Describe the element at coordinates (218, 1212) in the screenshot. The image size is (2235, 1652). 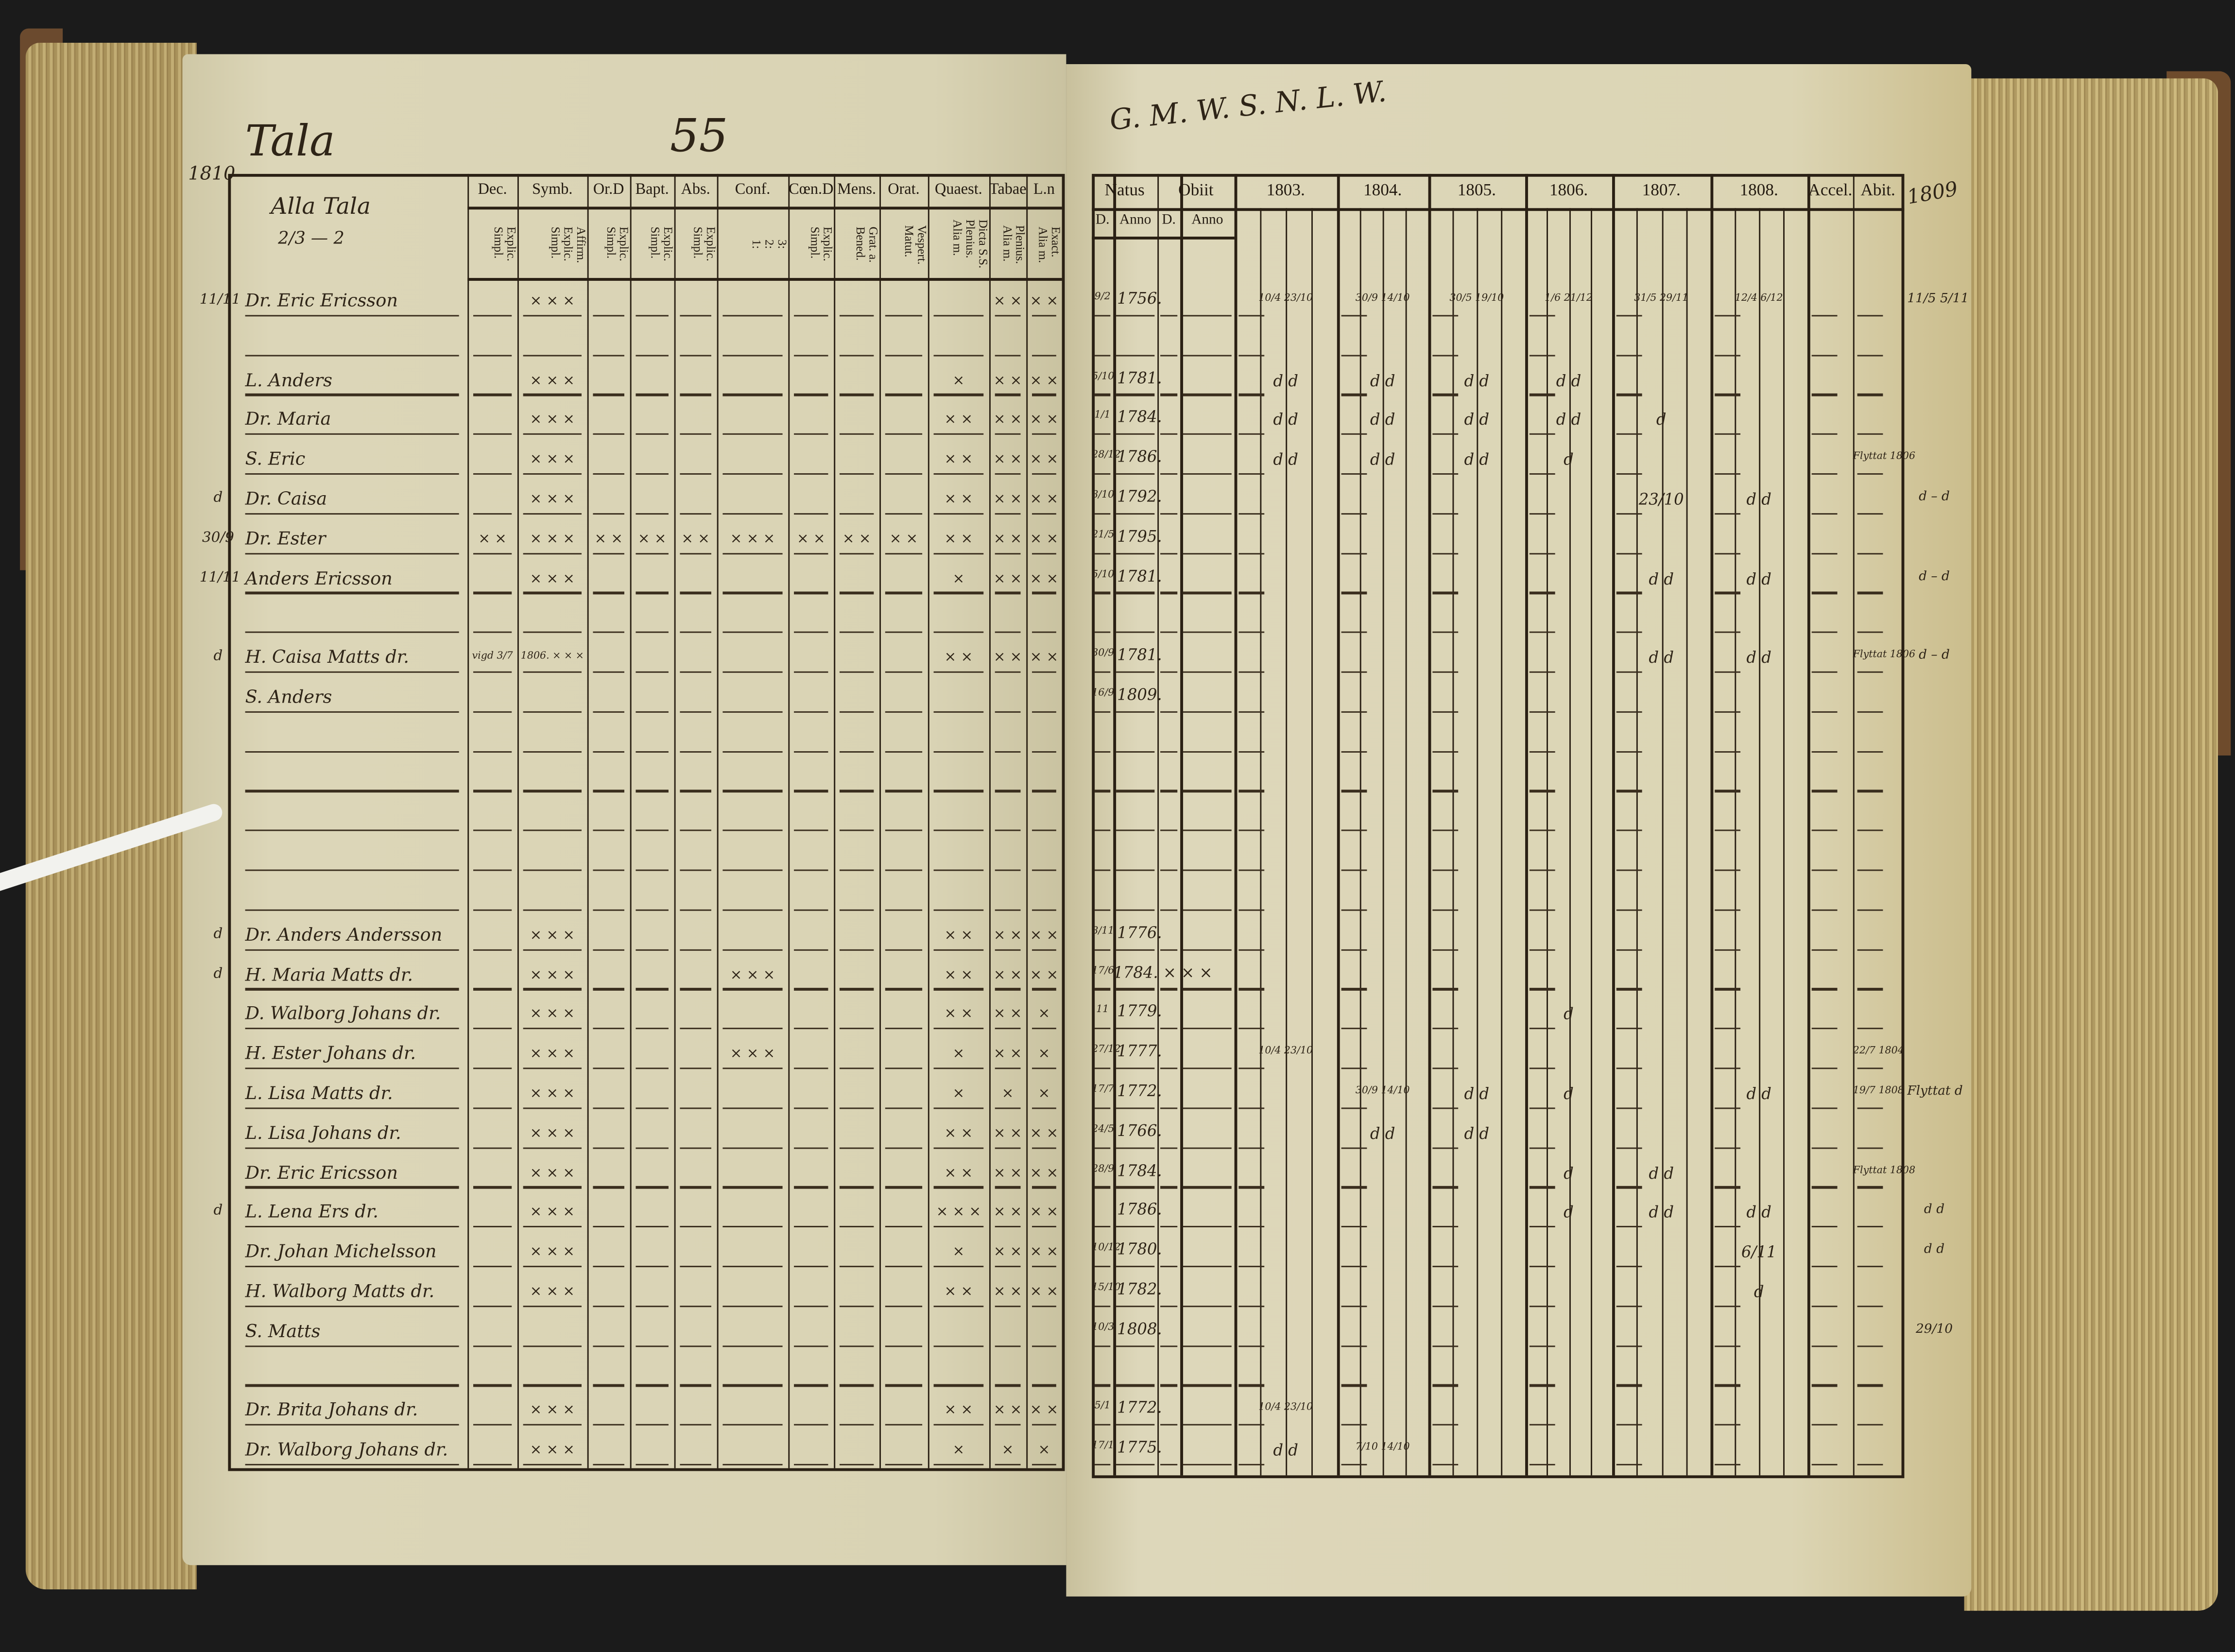
I see `margin-note: d` at that location.